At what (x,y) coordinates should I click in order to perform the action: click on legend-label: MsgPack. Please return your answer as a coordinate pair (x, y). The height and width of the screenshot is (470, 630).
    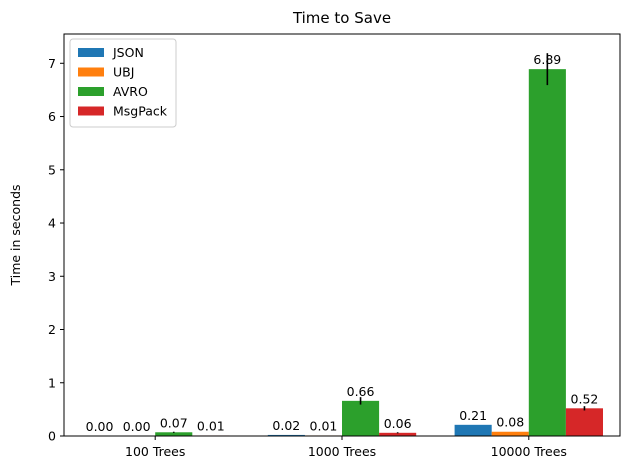
    Looking at the image, I should click on (140, 111).